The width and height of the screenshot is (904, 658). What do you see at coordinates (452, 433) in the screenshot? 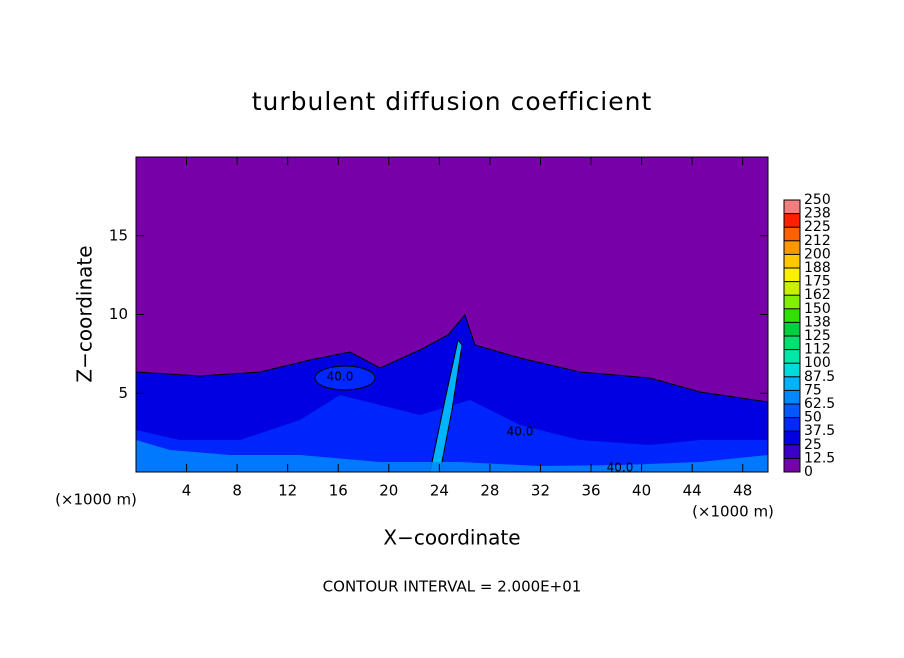
I see `layer-core` at bounding box center [452, 433].